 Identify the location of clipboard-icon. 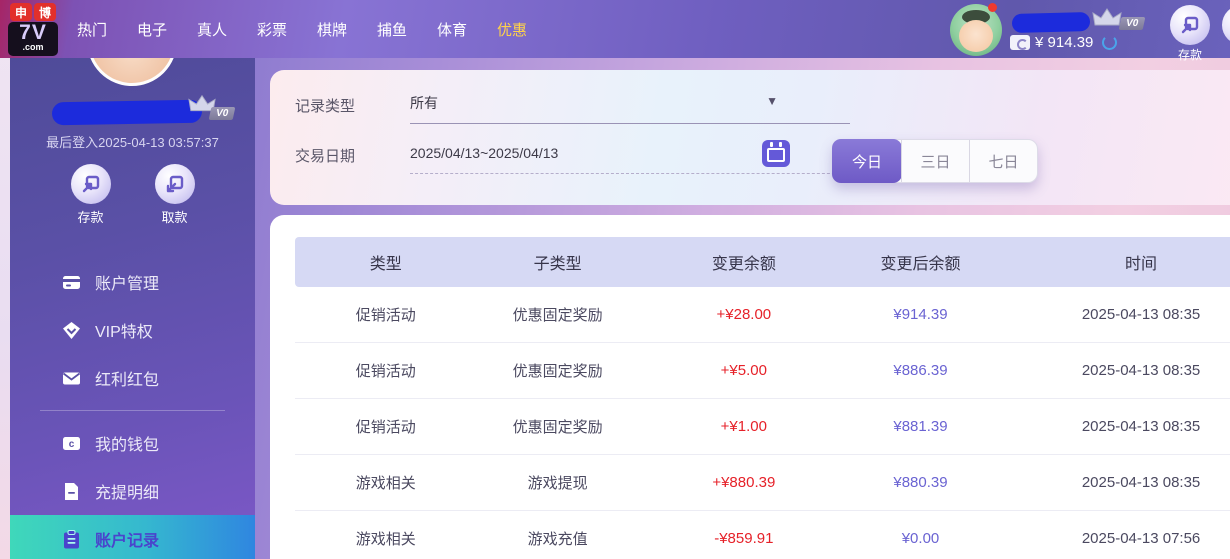
(71, 538).